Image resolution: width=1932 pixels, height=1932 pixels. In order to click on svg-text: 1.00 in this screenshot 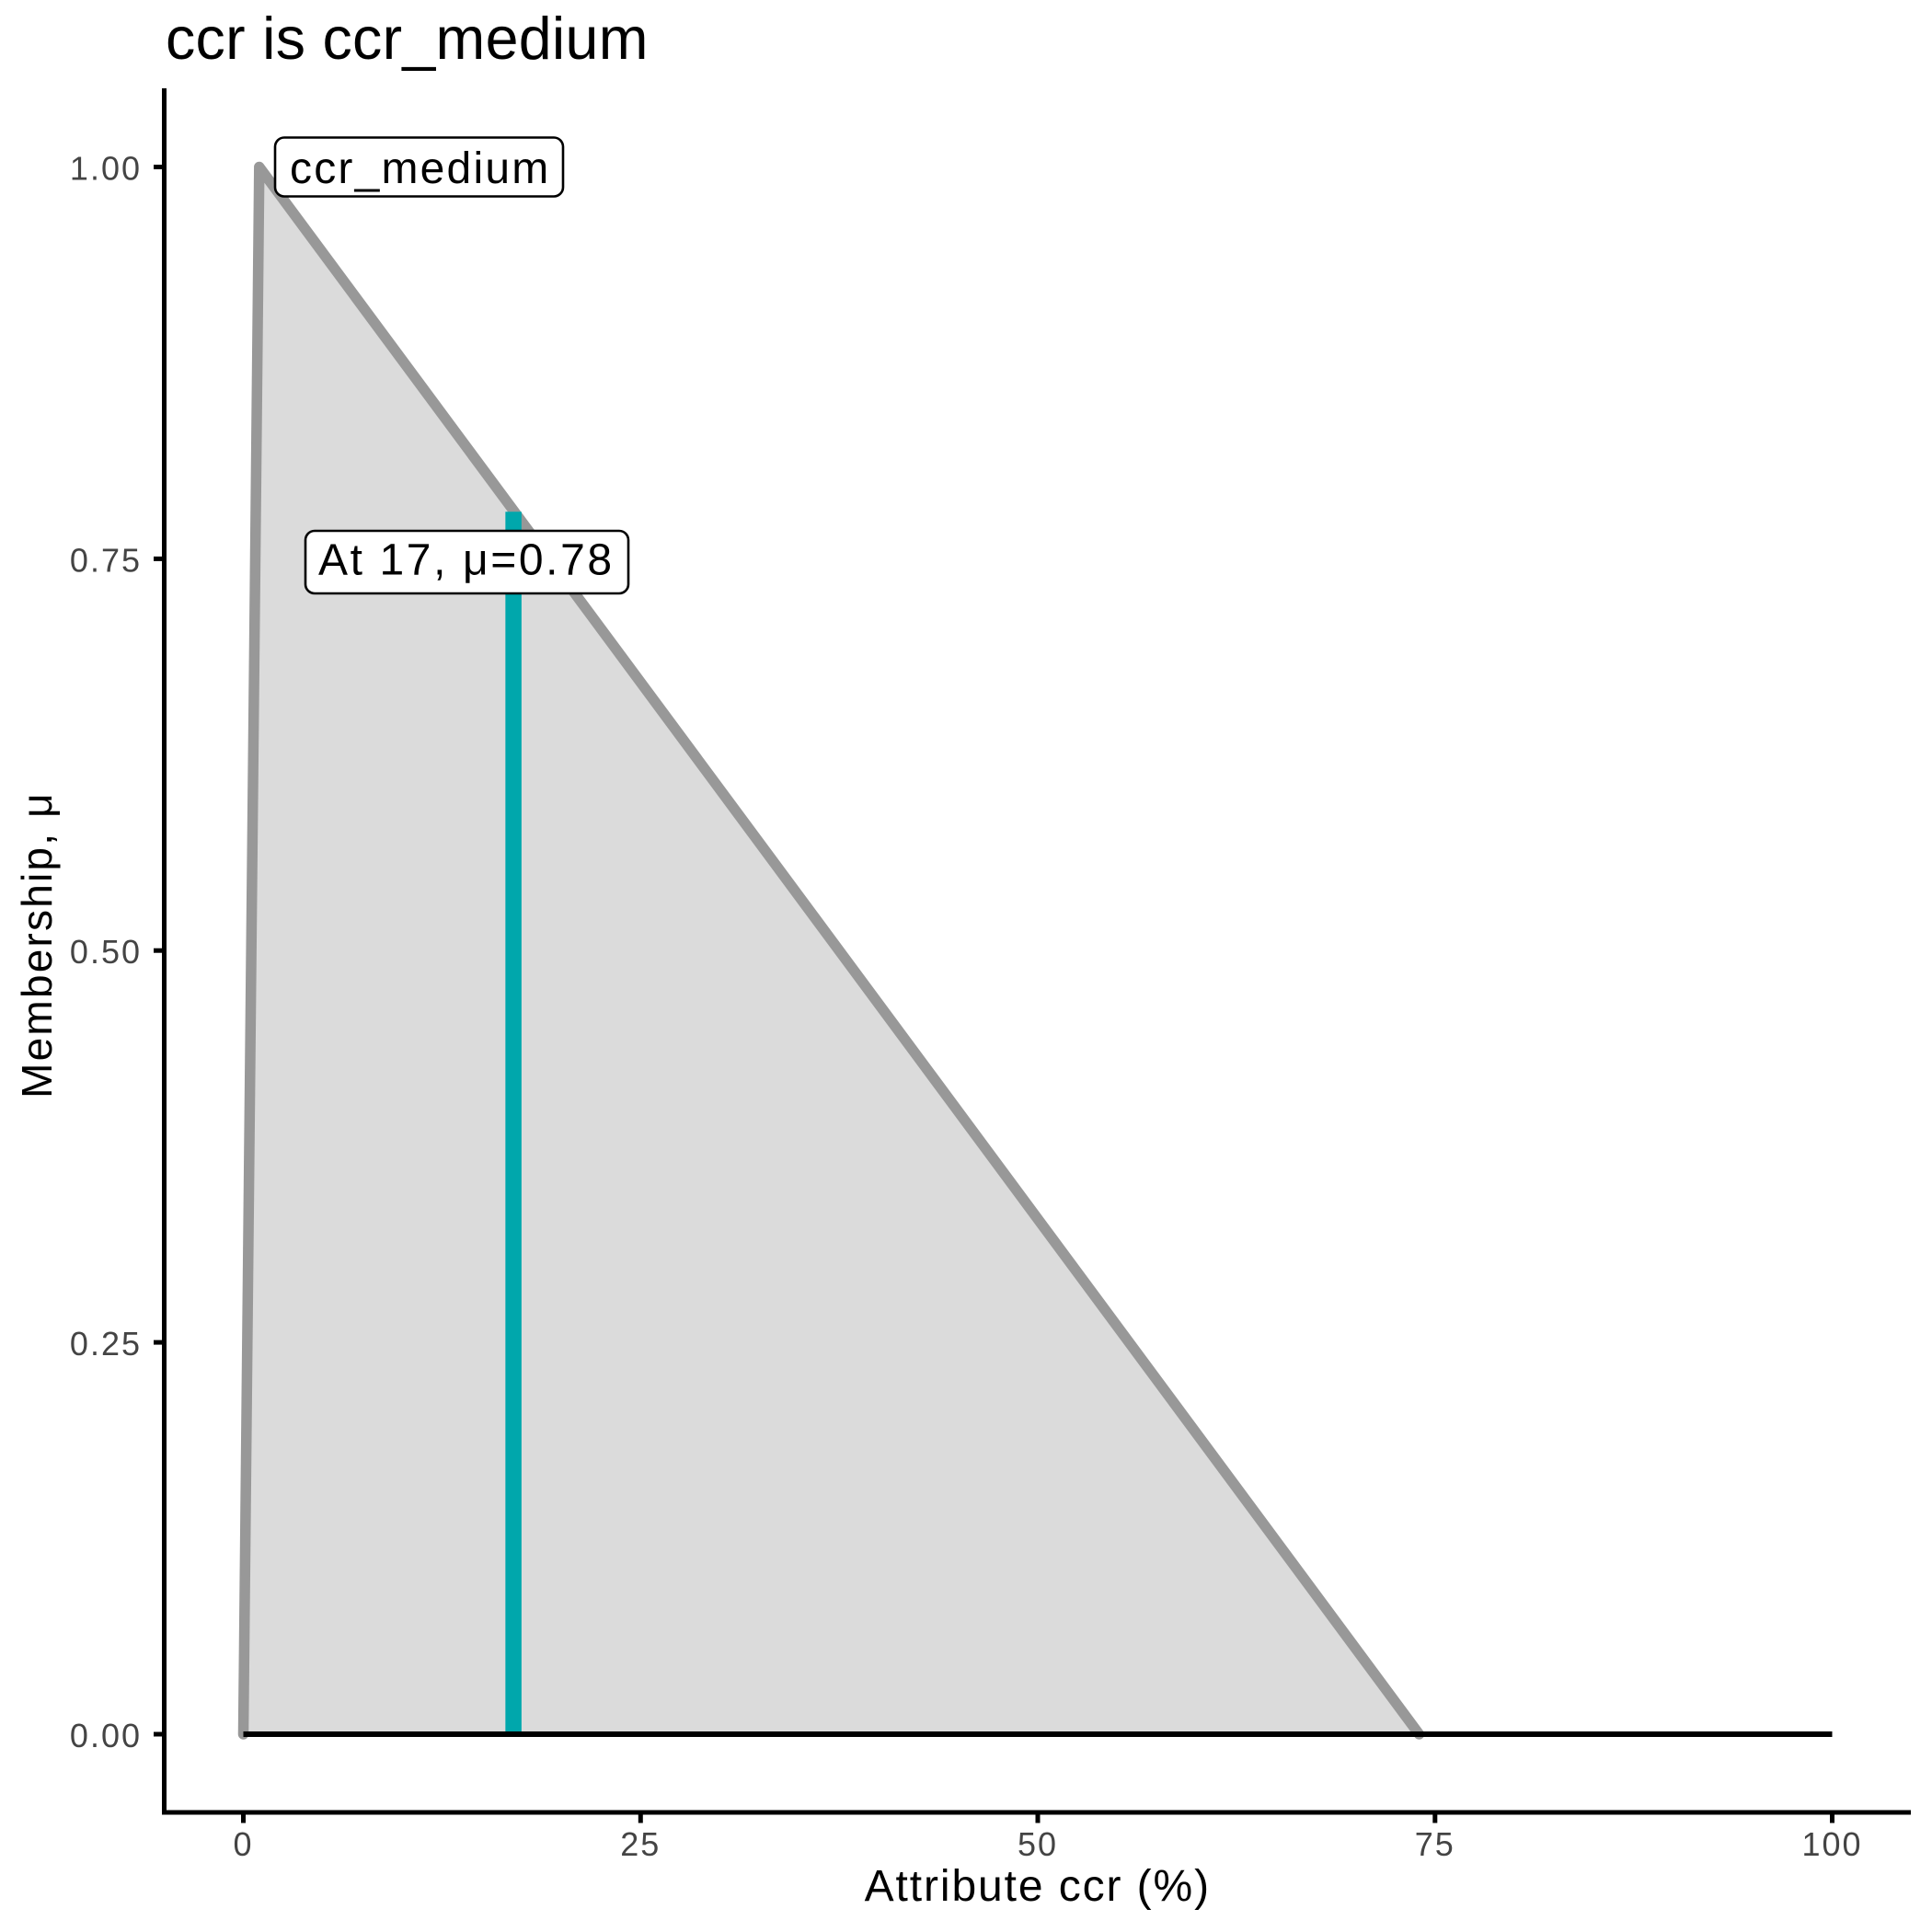, I will do `click(106, 169)`.